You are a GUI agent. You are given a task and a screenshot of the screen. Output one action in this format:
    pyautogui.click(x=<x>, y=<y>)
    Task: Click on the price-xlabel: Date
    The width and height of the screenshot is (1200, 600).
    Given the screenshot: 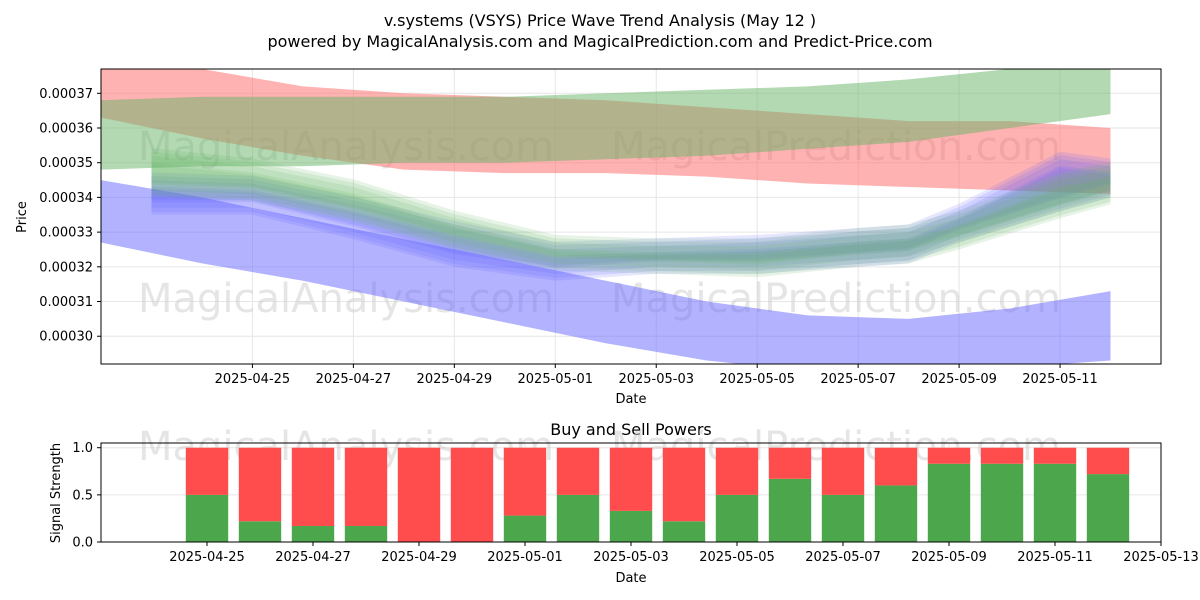 What is the action you would take?
    pyautogui.click(x=630, y=399)
    